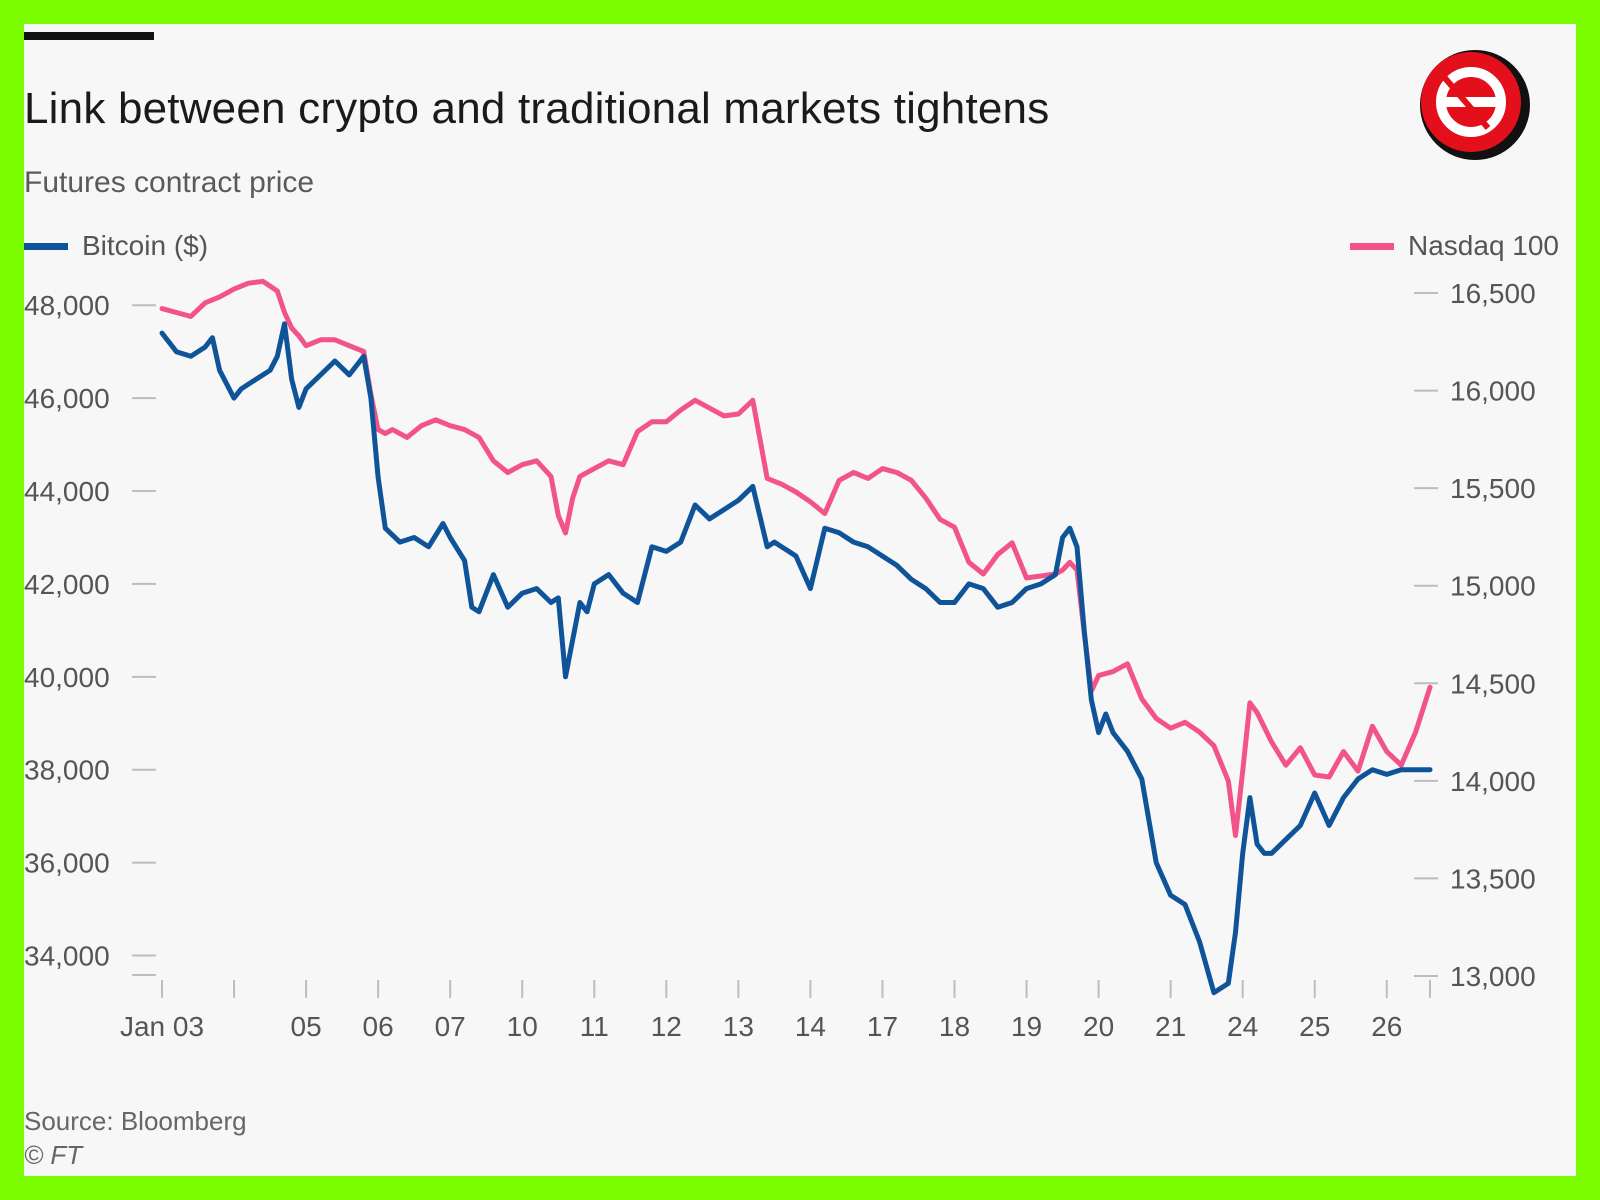 The image size is (1600, 1200). I want to click on left-axis-tick-label: 40,000, so click(67, 677).